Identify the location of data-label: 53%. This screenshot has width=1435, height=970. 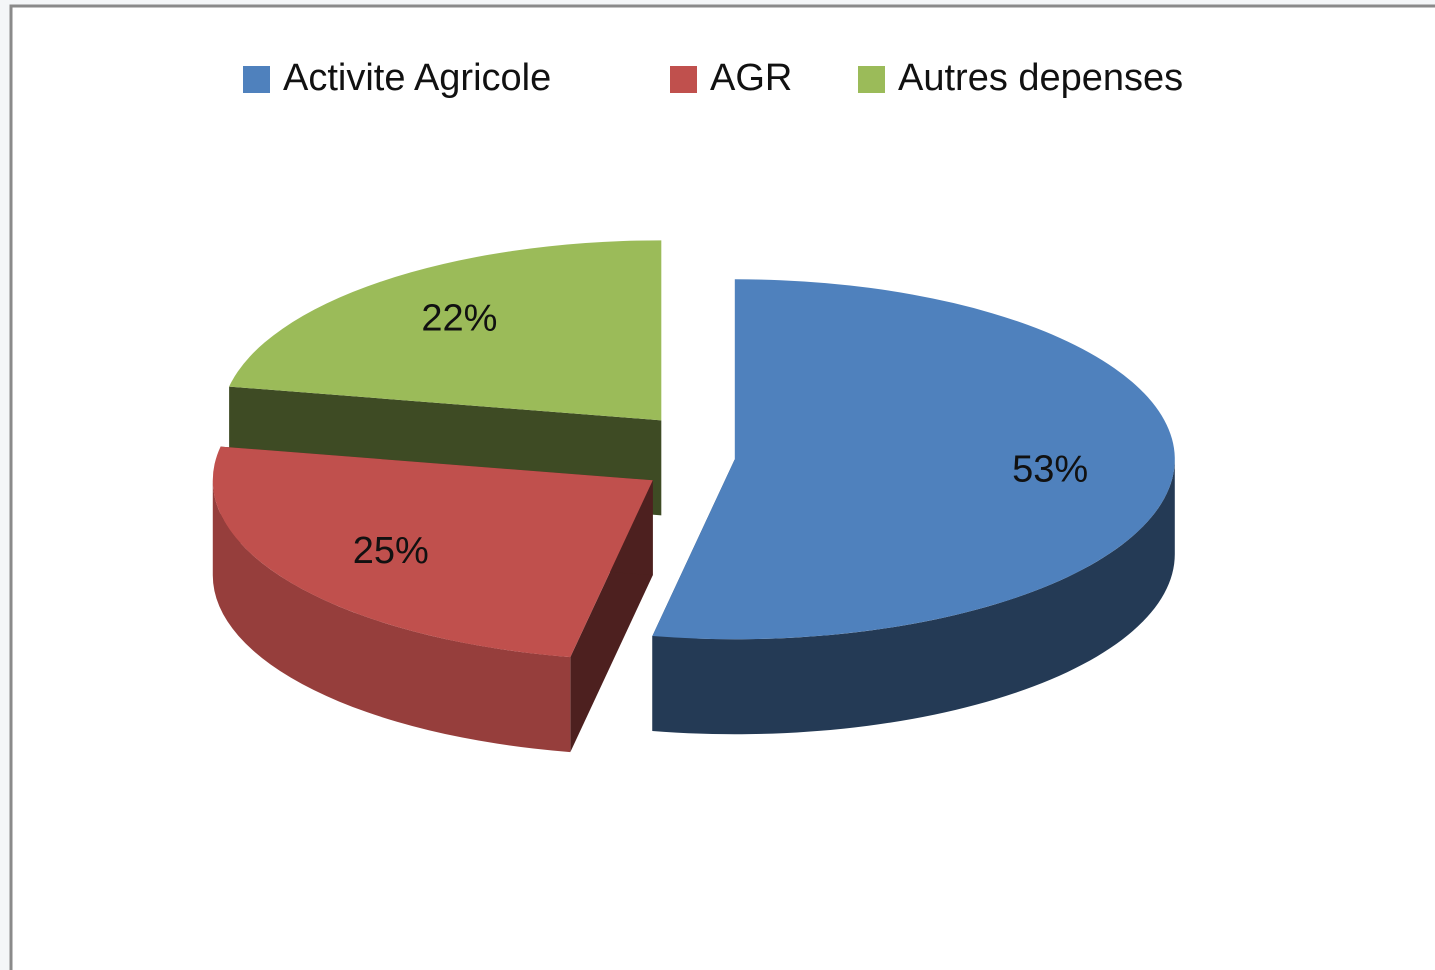
(1050, 469).